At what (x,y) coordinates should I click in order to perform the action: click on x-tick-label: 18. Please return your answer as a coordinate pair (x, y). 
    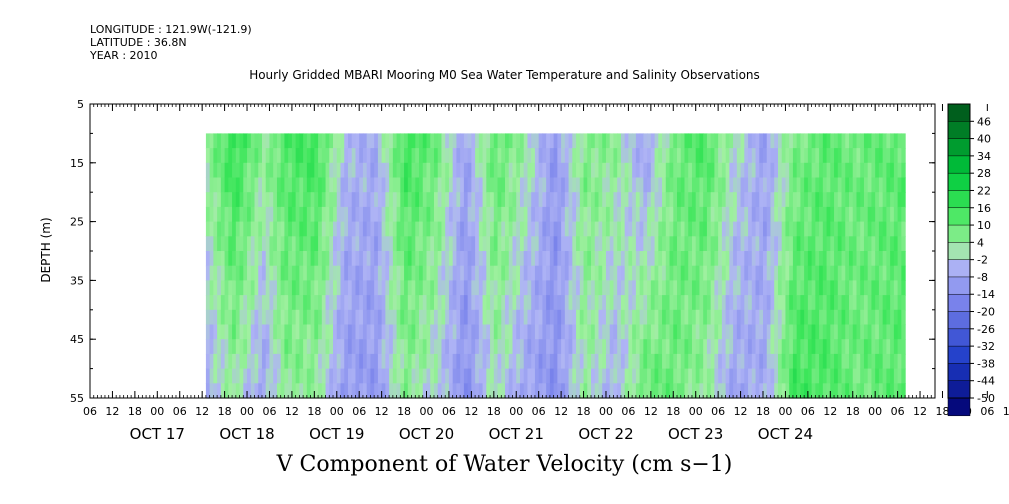
    Looking at the image, I should click on (853, 411).